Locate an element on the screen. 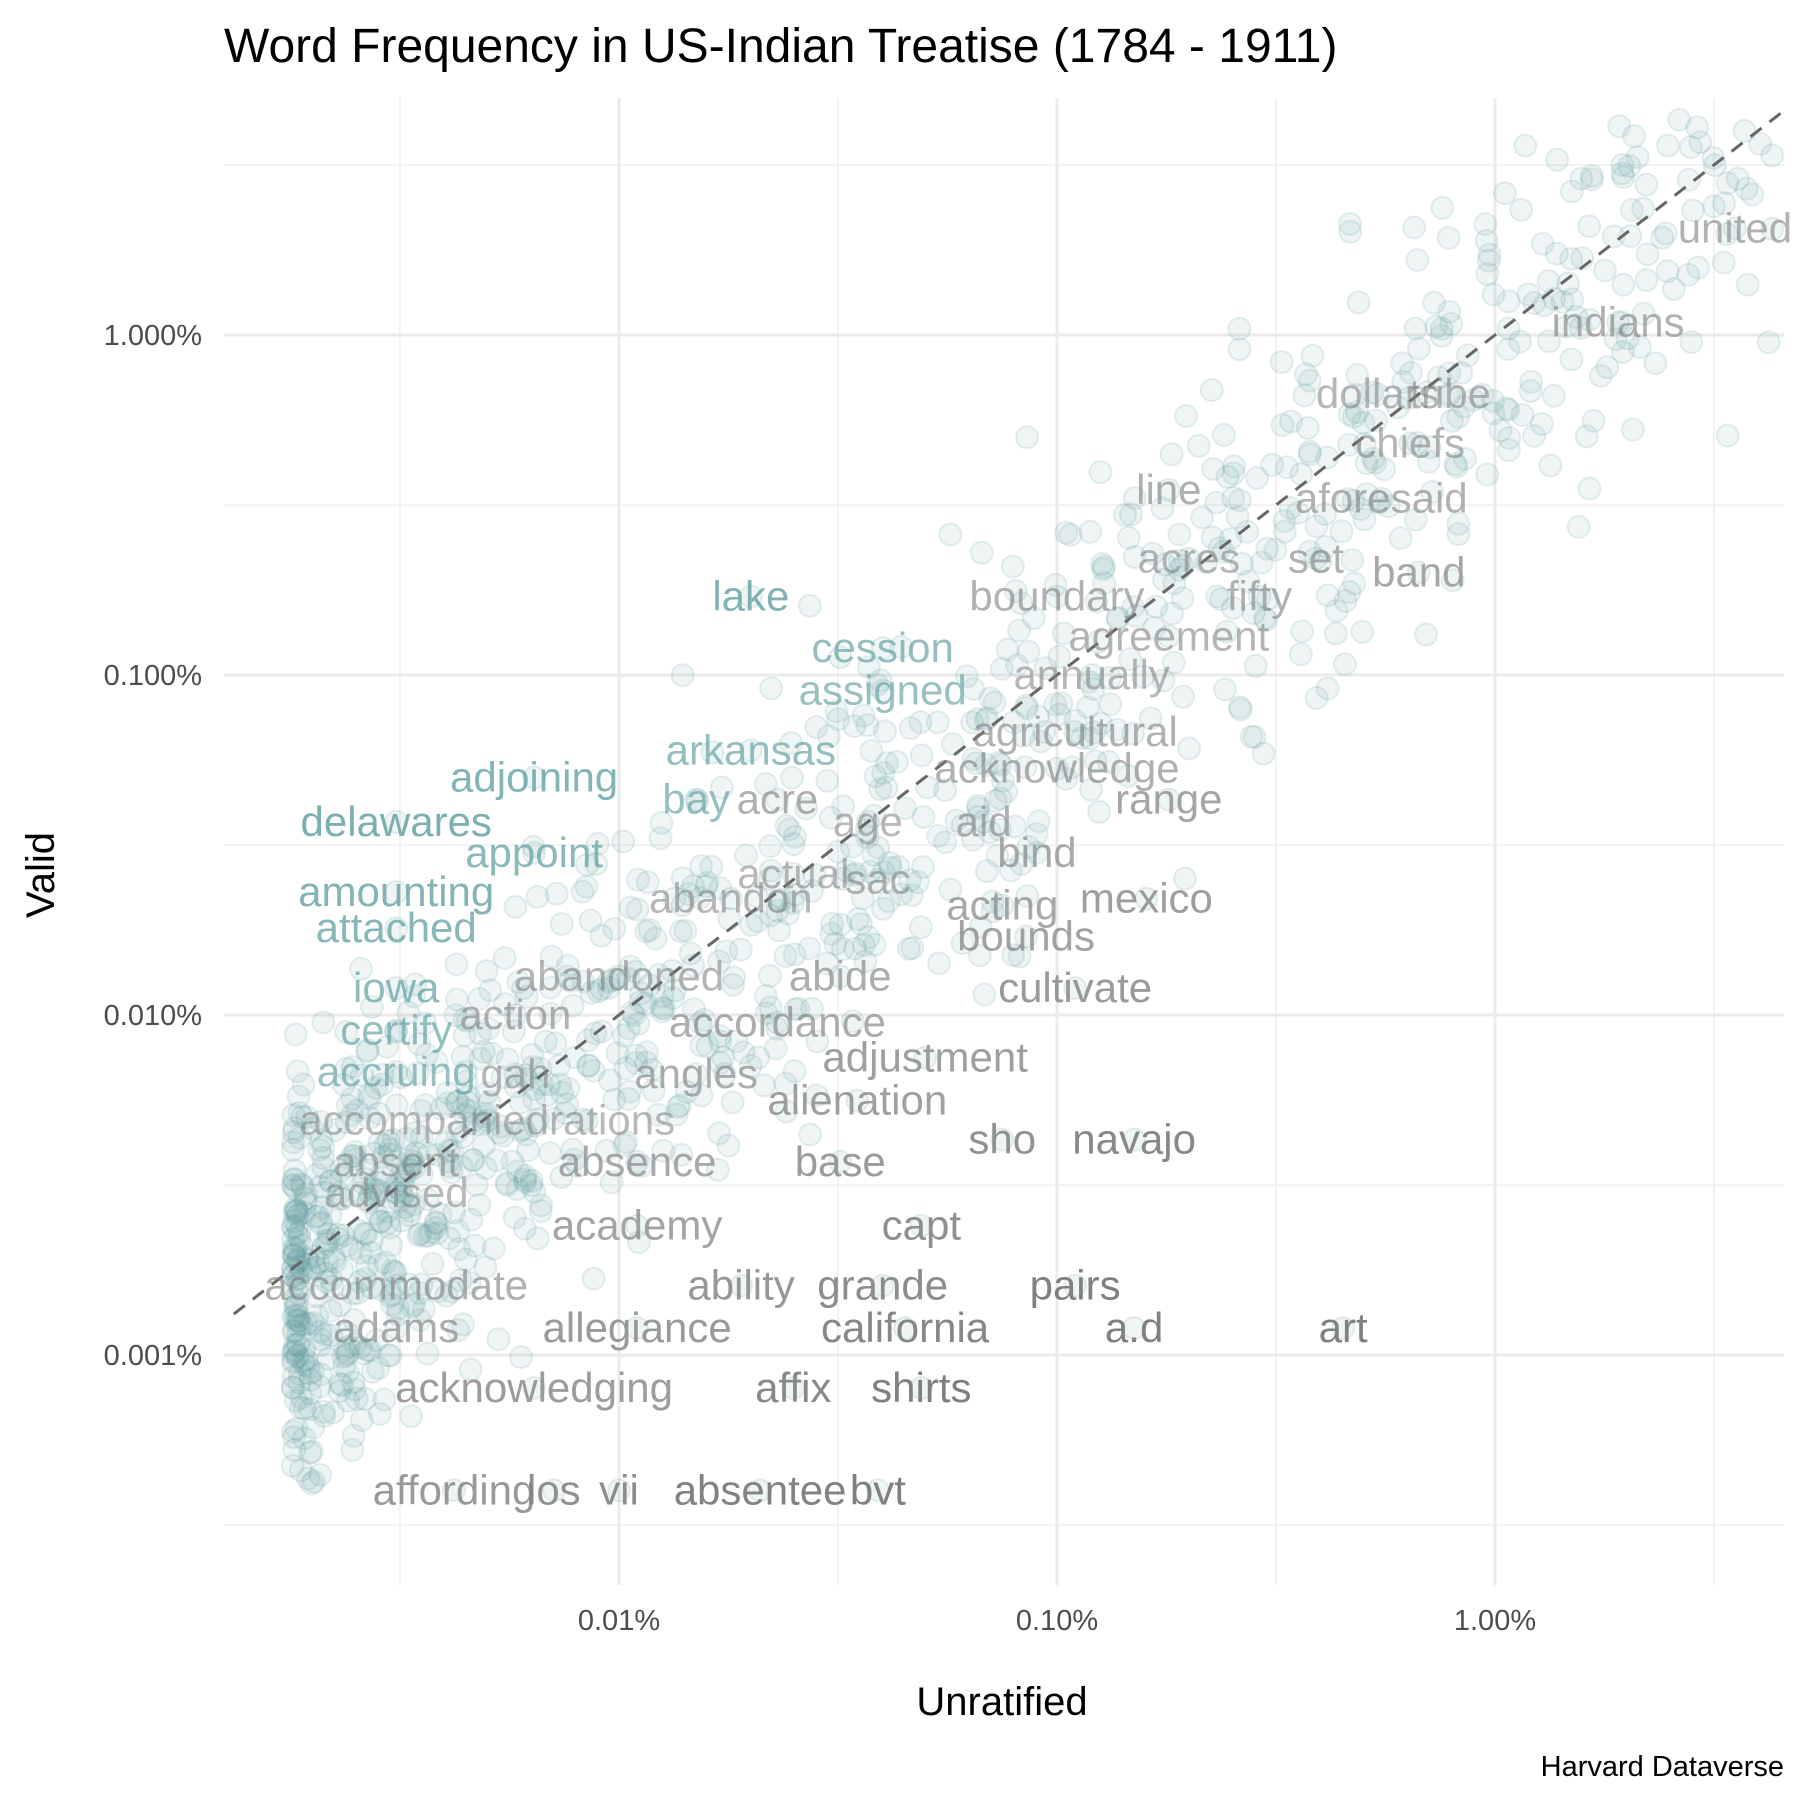 The width and height of the screenshot is (1800, 1800). word-label: mexico is located at coordinates (1146, 898).